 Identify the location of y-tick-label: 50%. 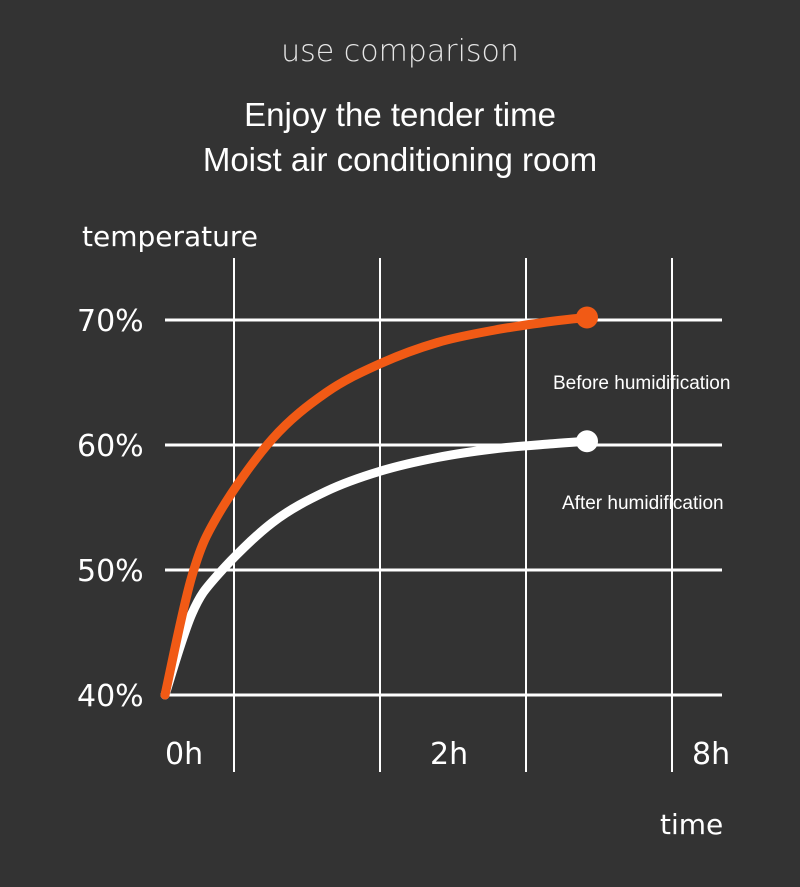
(110, 571).